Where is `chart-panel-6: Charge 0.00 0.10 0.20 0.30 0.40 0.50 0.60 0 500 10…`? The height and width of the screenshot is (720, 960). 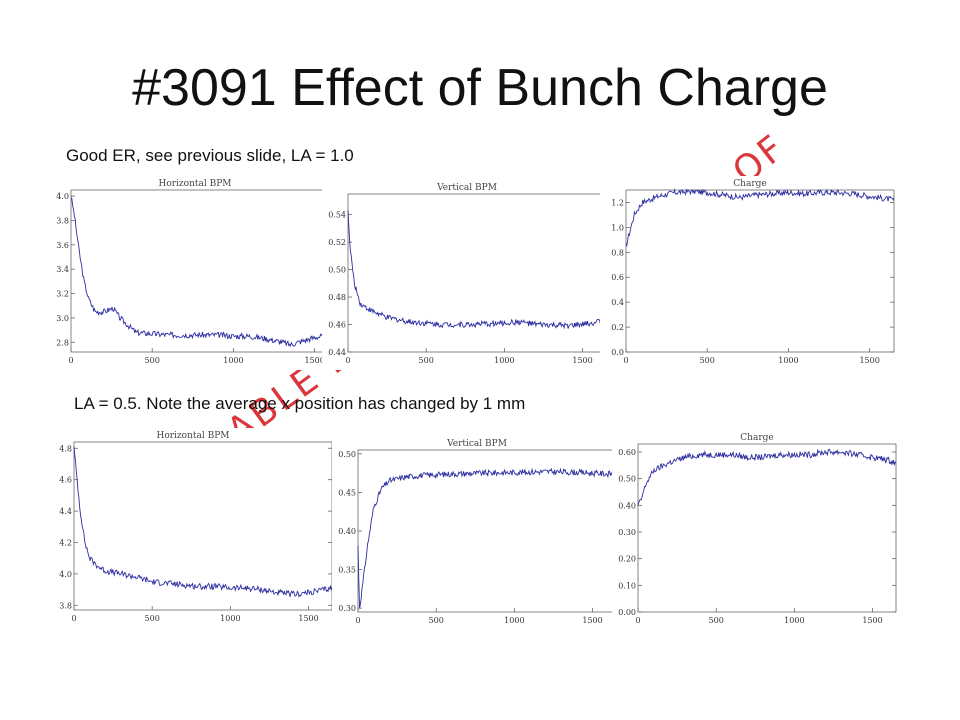
chart-panel-6: Charge 0.00 0.10 0.20 0.30 0.40 0.50 0.60 0 500 10… is located at coordinates (757, 530).